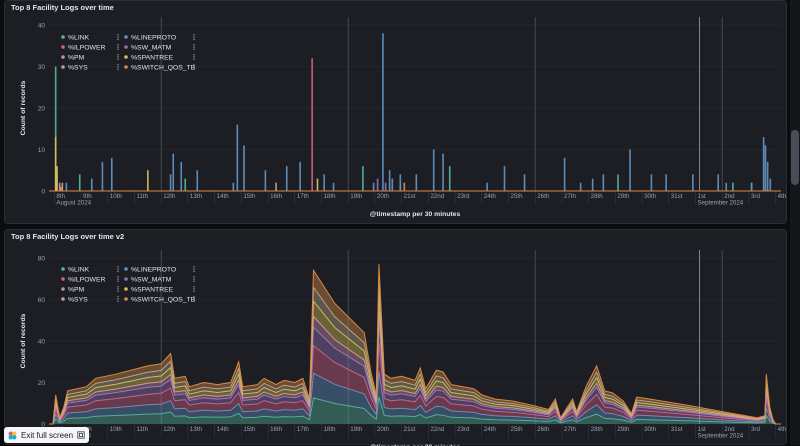  Describe the element at coordinates (151, 47) in the screenshot. I see `legend-item-label: %SW_MATM` at that location.